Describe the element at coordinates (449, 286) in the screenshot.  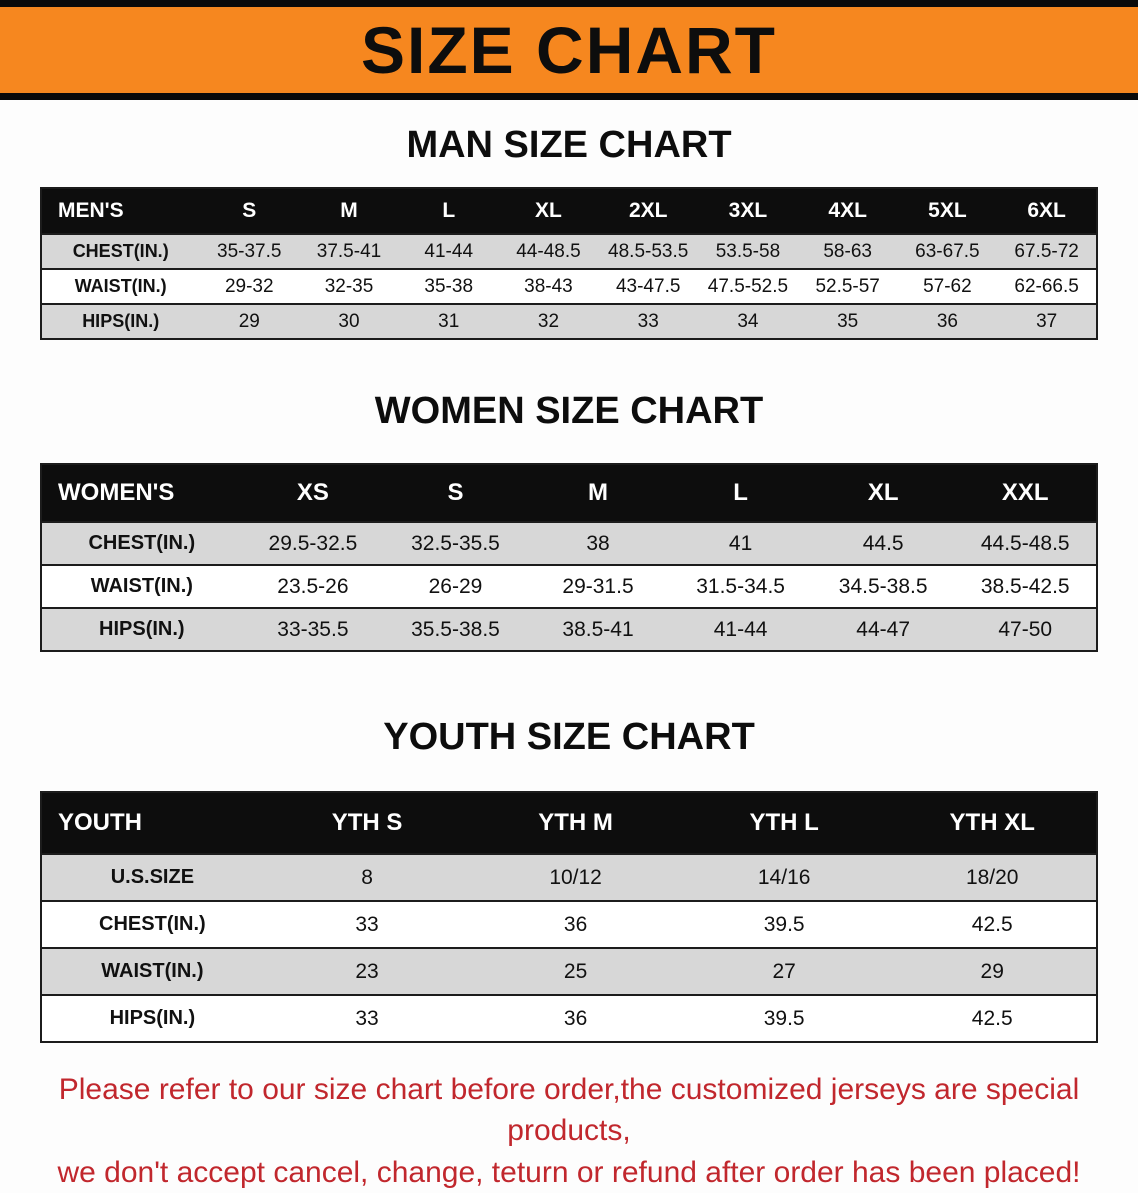
I see `cell: 35-38` at that location.